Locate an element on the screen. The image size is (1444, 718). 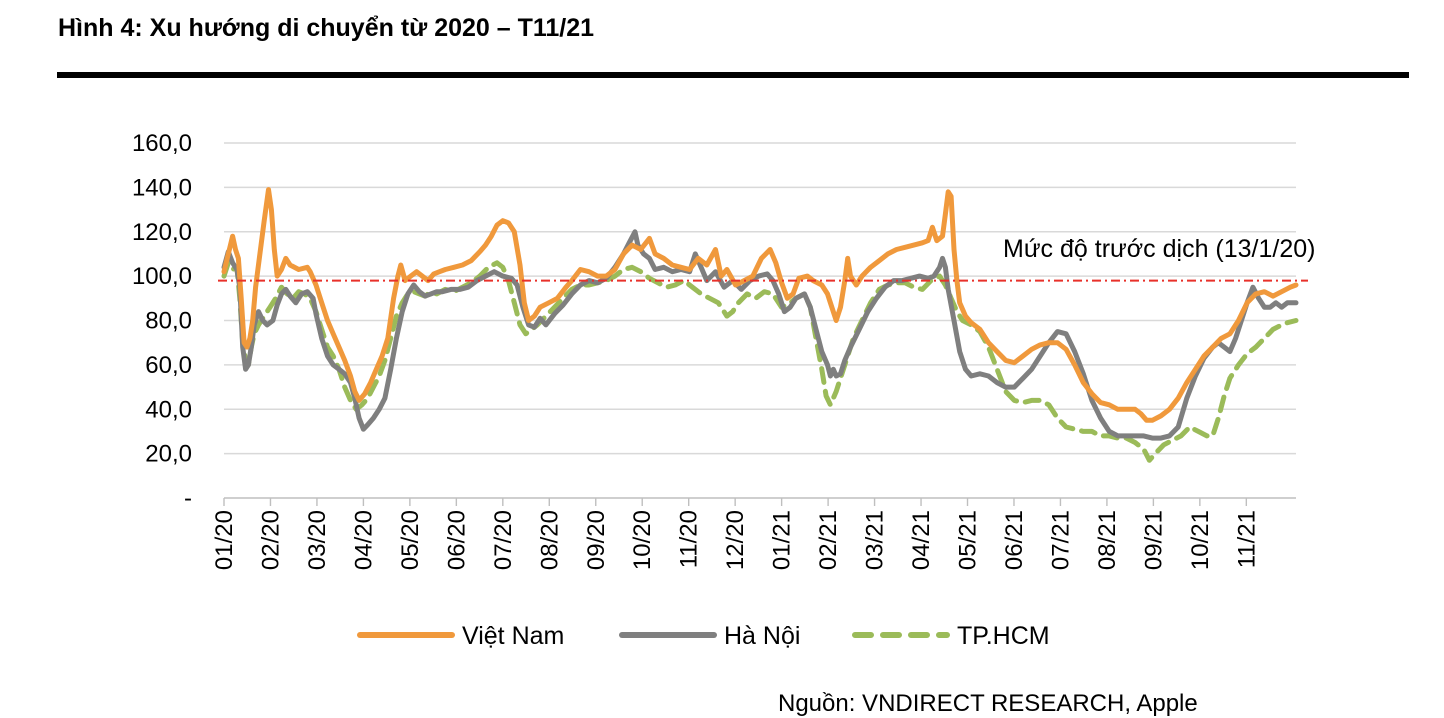
x-tick-label: 10/21 is located at coordinates (1200, 540).